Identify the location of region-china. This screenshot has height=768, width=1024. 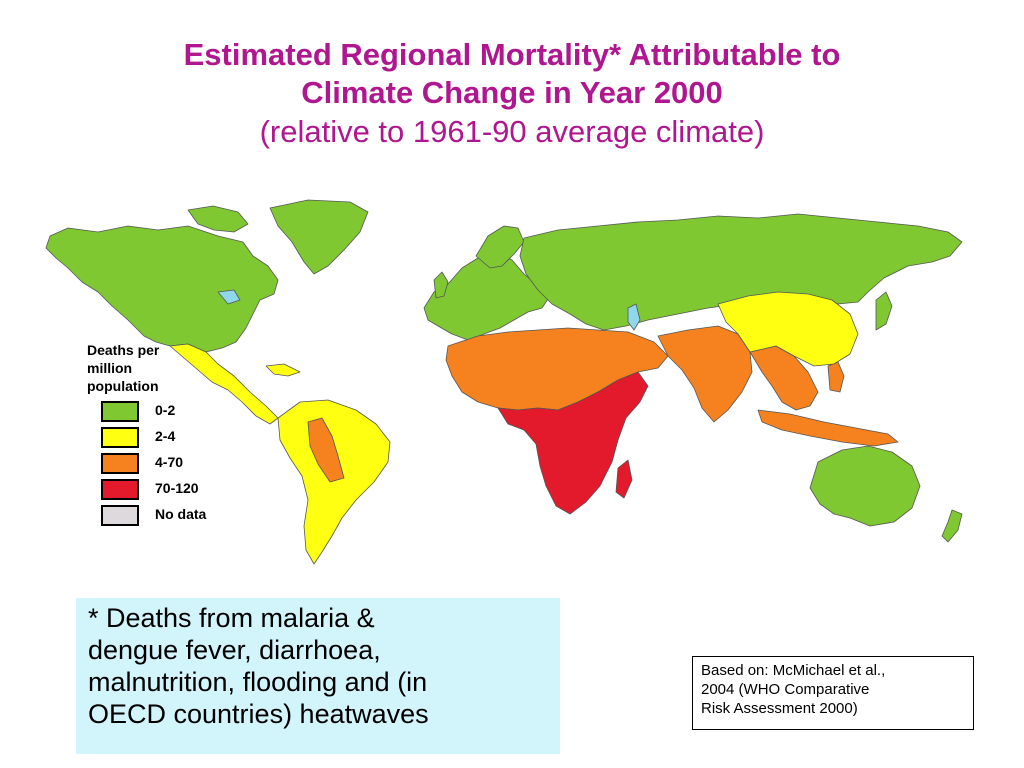
(788, 329).